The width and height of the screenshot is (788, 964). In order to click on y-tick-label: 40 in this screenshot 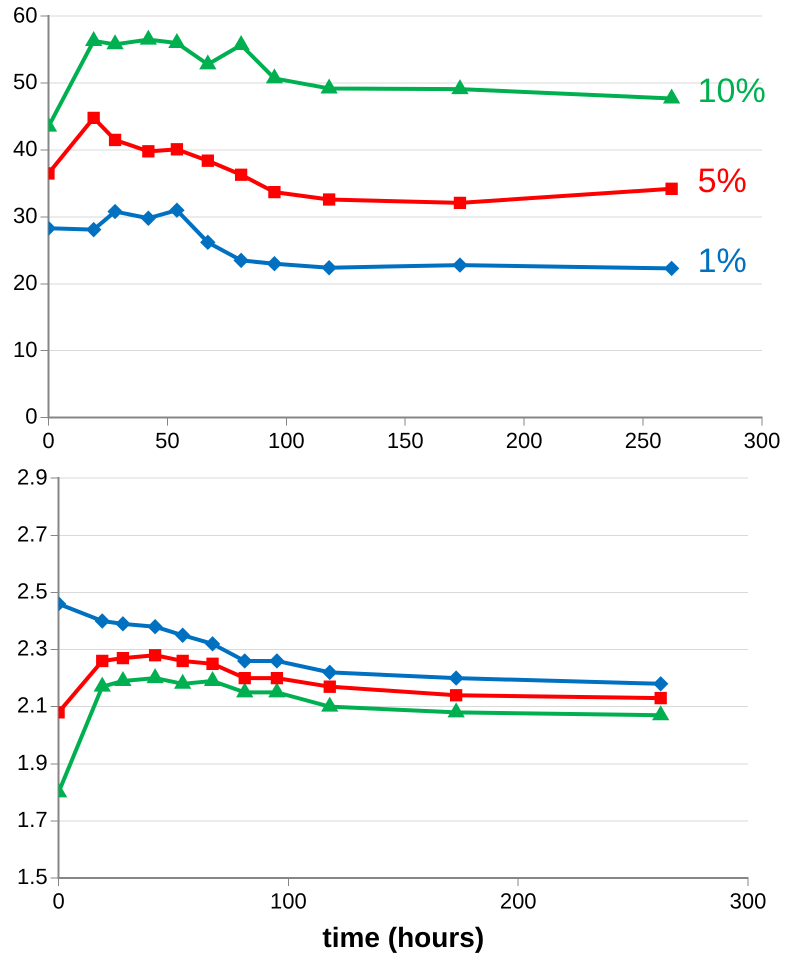, I will do `click(25, 149)`.